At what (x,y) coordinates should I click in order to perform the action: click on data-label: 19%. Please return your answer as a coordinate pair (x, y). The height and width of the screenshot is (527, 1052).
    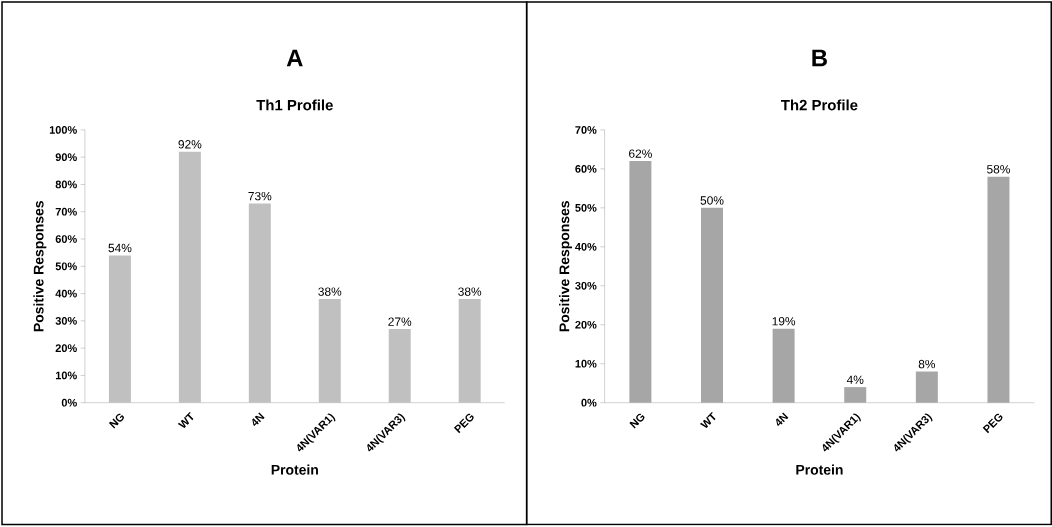
    Looking at the image, I should click on (784, 321).